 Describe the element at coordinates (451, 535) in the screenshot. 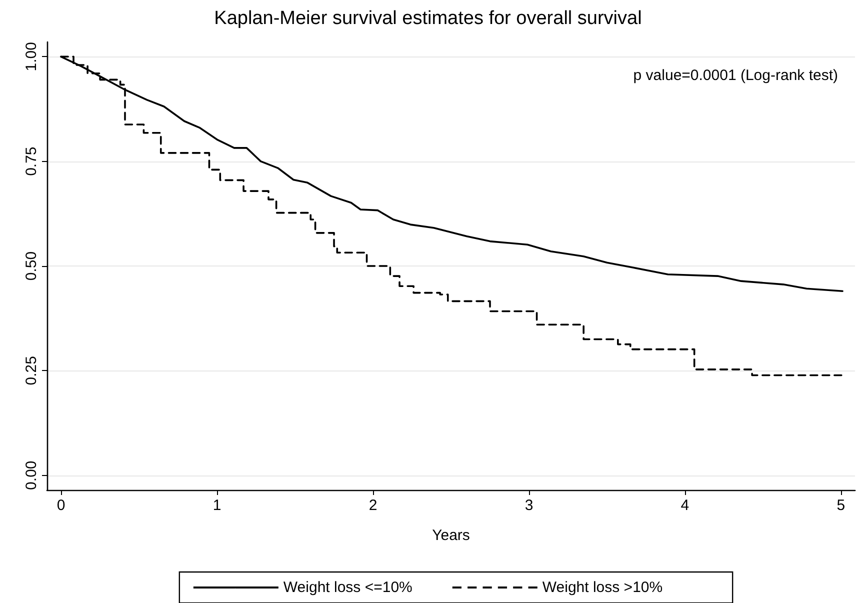

I see `x-axis-title: Years` at that location.